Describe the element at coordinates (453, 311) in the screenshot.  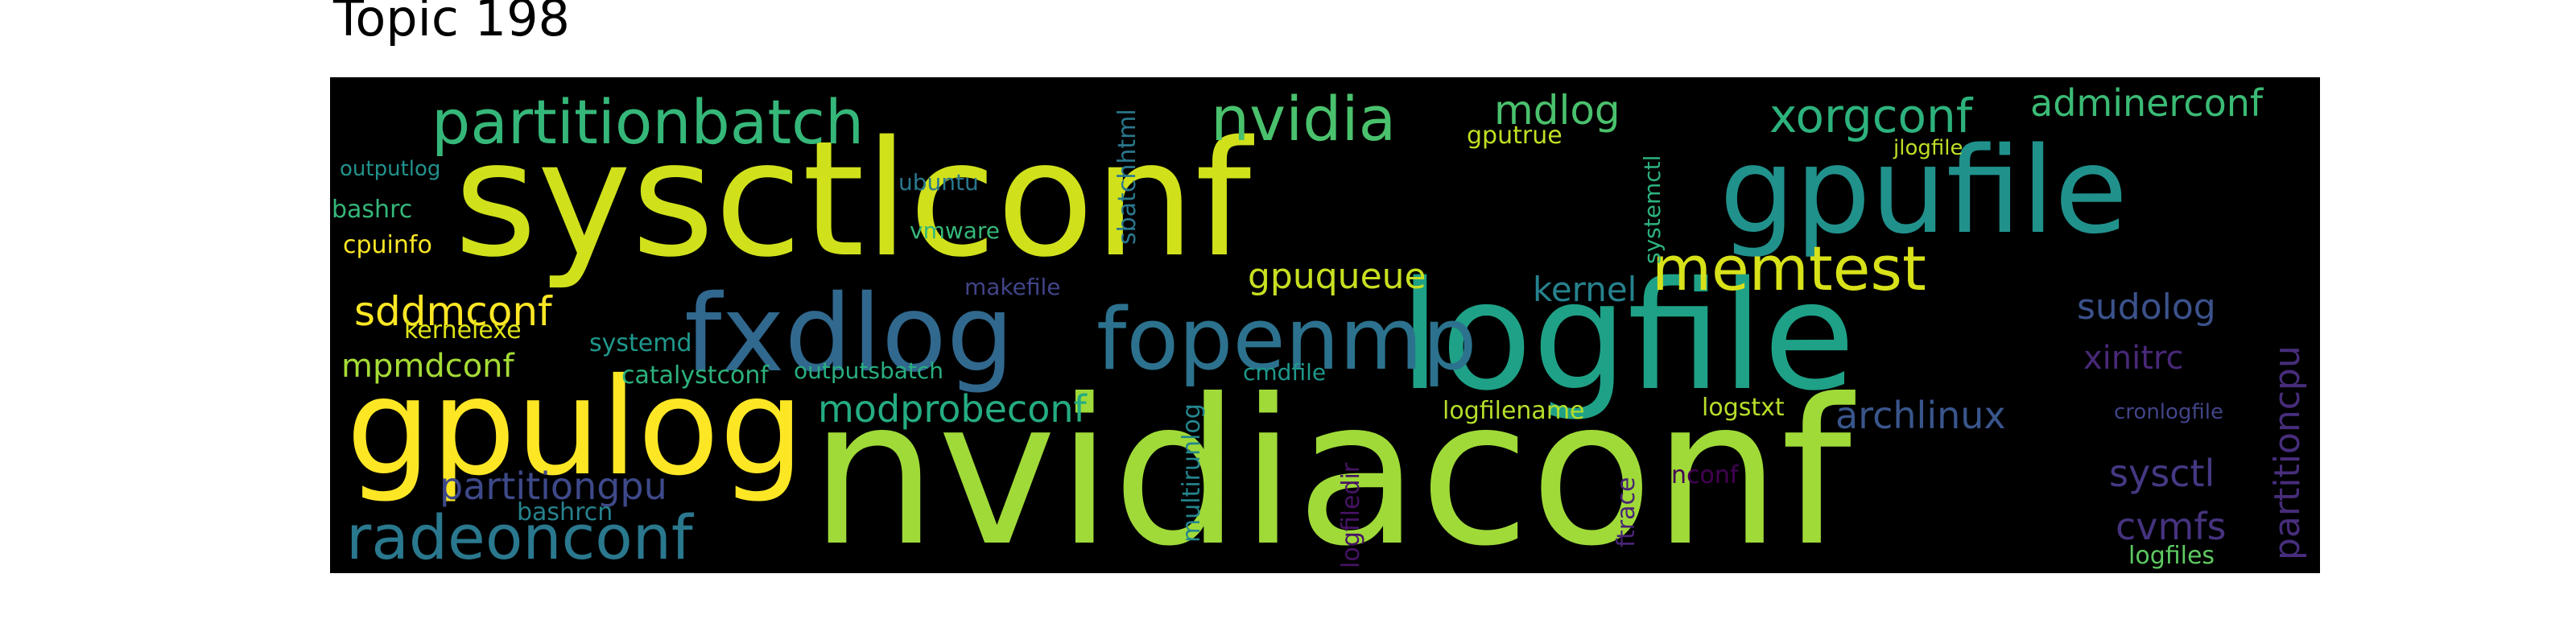
I see `word-sddmconf: sddmconf` at that location.